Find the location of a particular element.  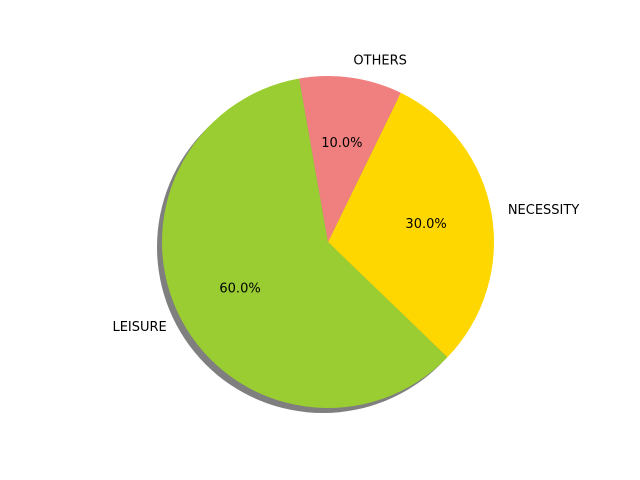

pct-label-necessity: 30.0% is located at coordinates (425, 224).